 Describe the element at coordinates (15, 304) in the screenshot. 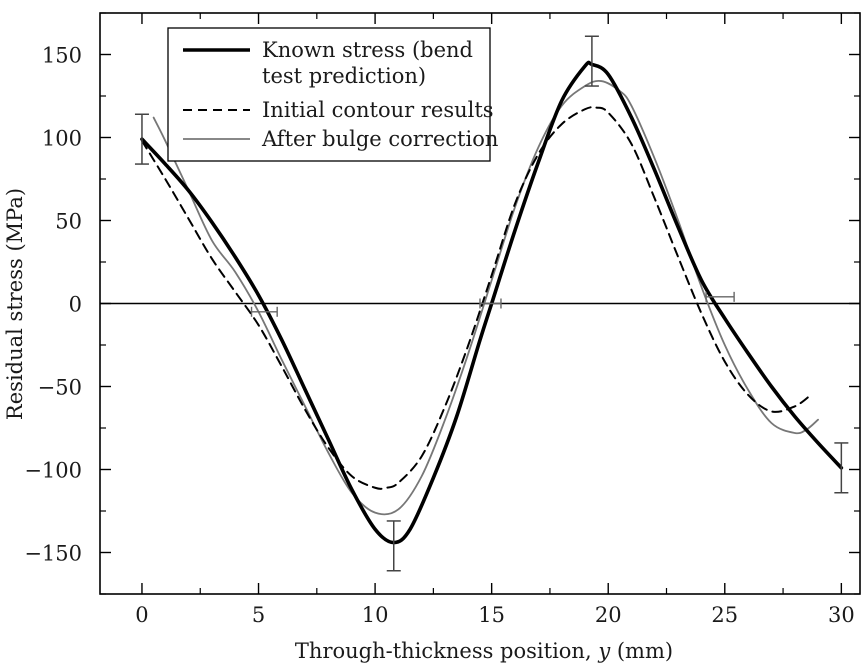

I see `y-axis-title: Residual stress (MPa)` at that location.